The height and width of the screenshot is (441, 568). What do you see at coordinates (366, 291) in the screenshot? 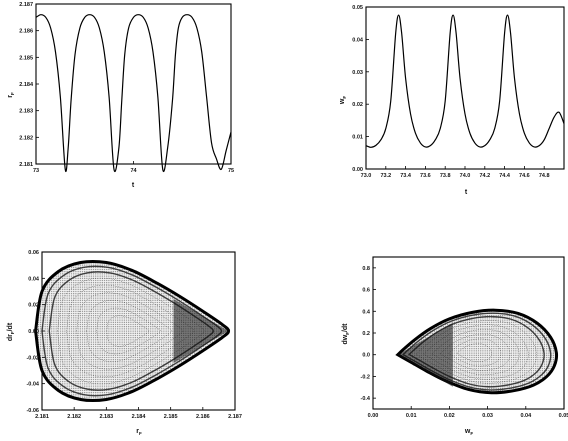
I see `p3-y-tick-label: 0.6` at bounding box center [366, 291].